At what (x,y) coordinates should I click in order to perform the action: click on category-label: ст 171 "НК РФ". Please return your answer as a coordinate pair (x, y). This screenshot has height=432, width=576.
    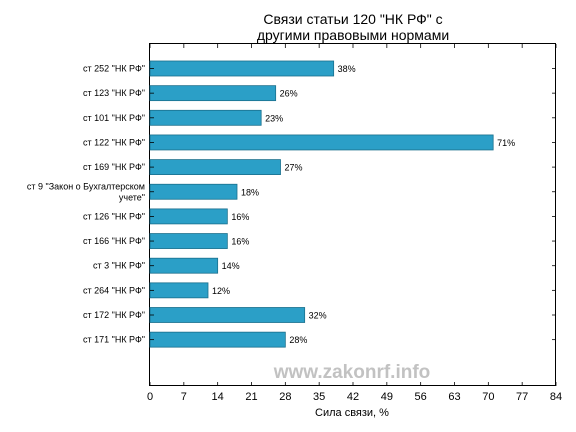
    Looking at the image, I should click on (114, 340).